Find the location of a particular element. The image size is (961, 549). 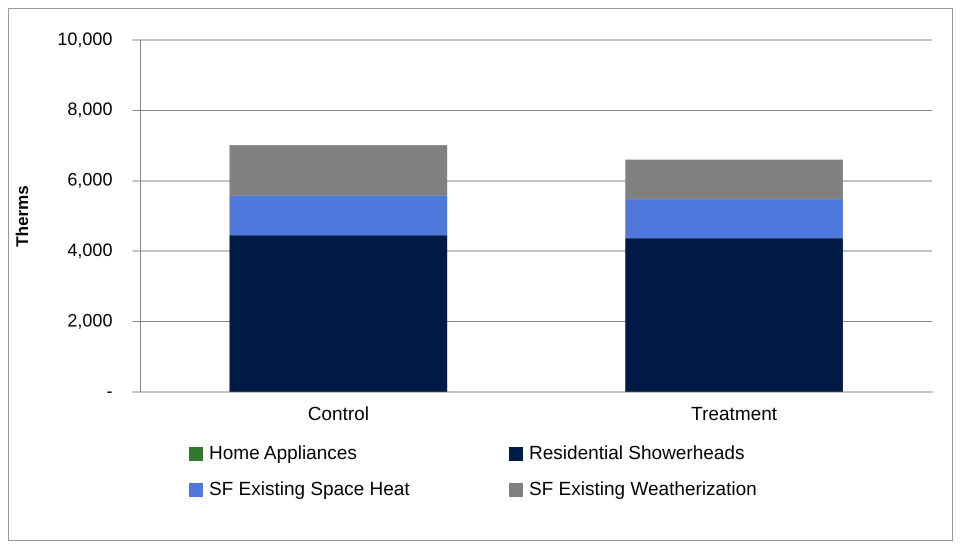

legend-label: Residential Showerheads is located at coordinates (636, 454).